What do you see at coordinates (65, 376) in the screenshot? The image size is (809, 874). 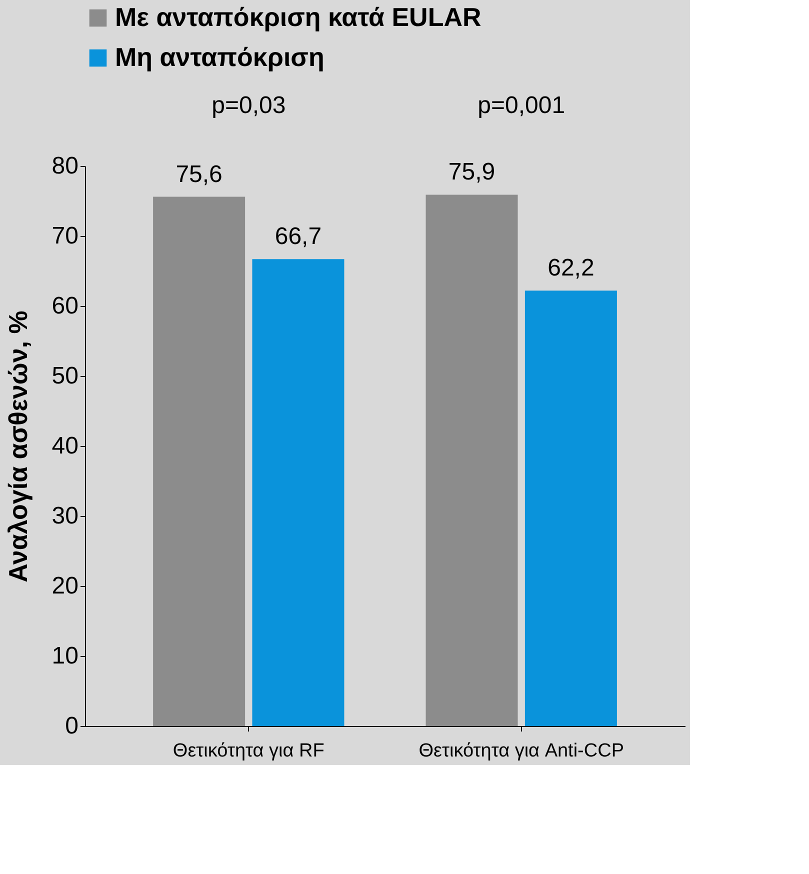 I see `y-tick-label: 50` at bounding box center [65, 376].